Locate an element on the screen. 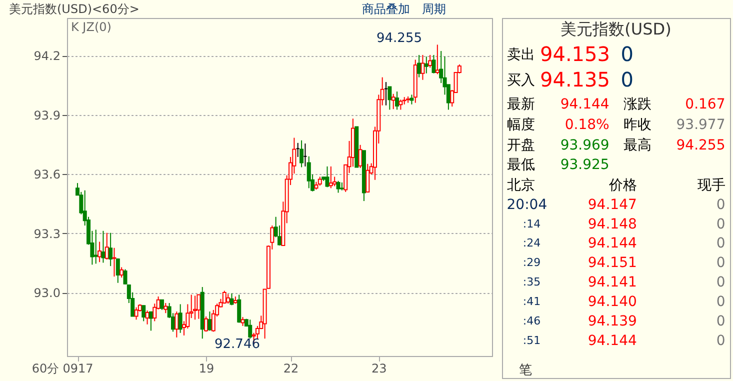 This screenshot has height=385, width=753. text: 94.147 is located at coordinates (612, 204).